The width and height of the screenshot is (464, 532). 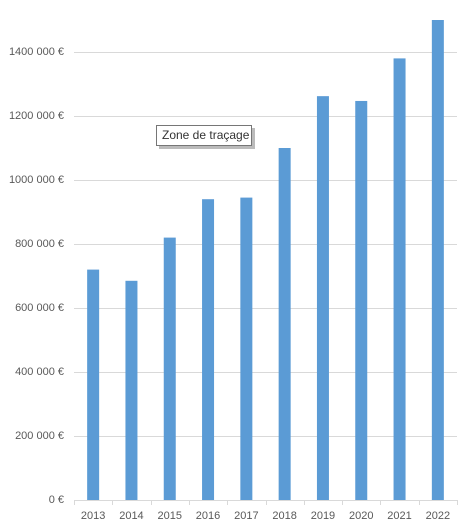 I want to click on y-tick-label: 1200 000 €, so click(x=36, y=116).